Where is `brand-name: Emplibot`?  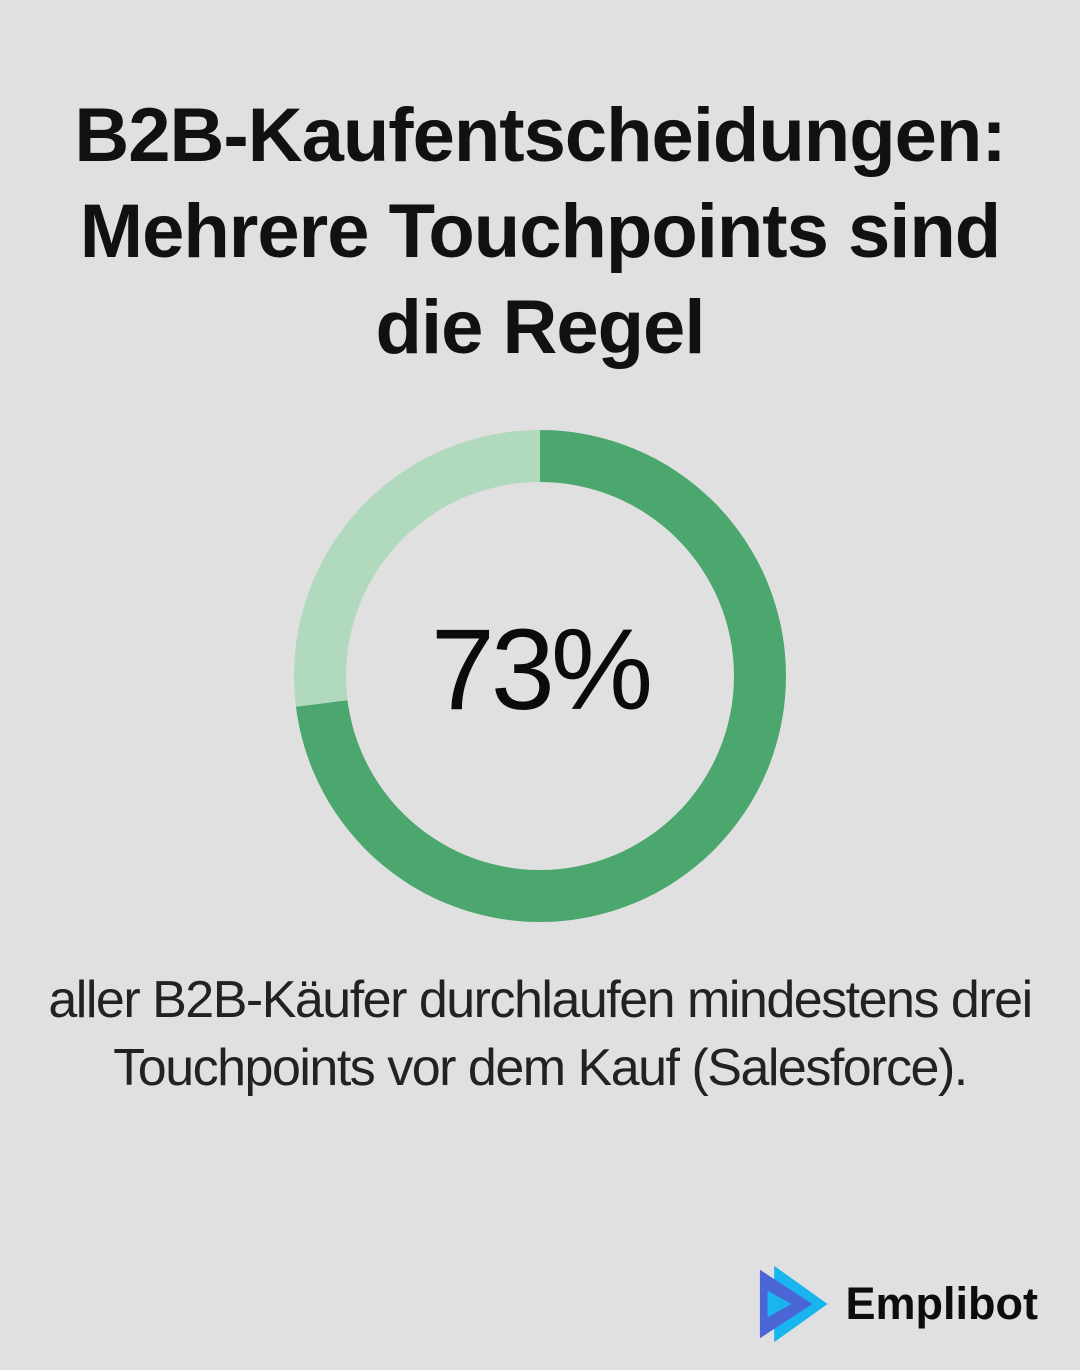 brand-name: Emplibot is located at coordinates (941, 1303).